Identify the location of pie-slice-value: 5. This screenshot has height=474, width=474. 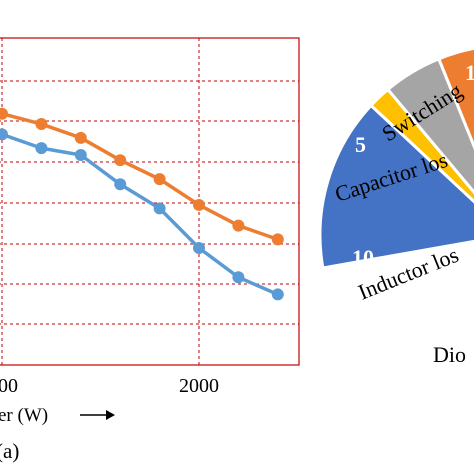
(360, 144).